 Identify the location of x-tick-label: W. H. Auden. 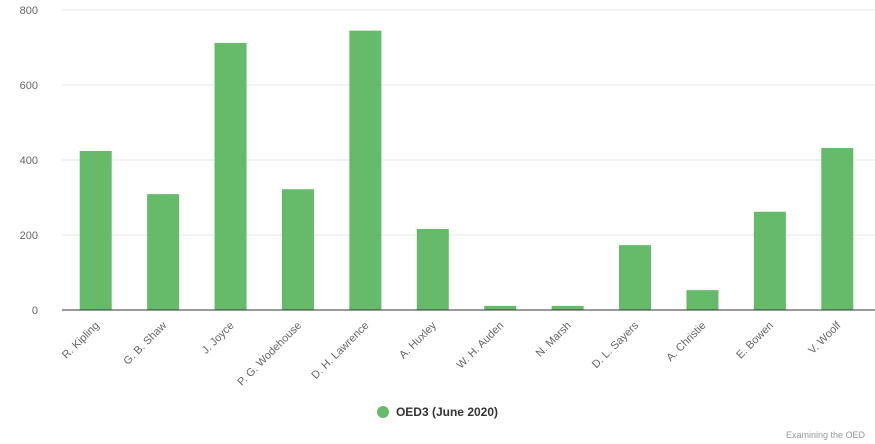
(481, 346).